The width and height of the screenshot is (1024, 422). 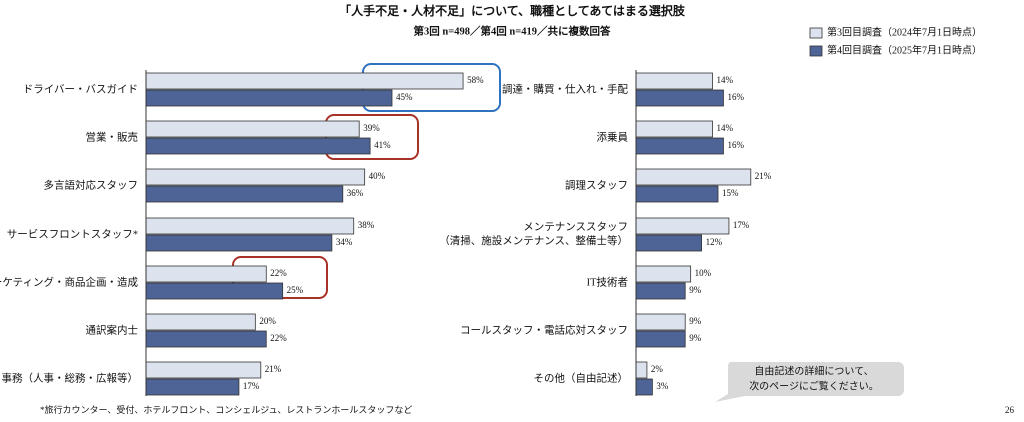 I want to click on value-label: 41%, so click(x=382, y=145).